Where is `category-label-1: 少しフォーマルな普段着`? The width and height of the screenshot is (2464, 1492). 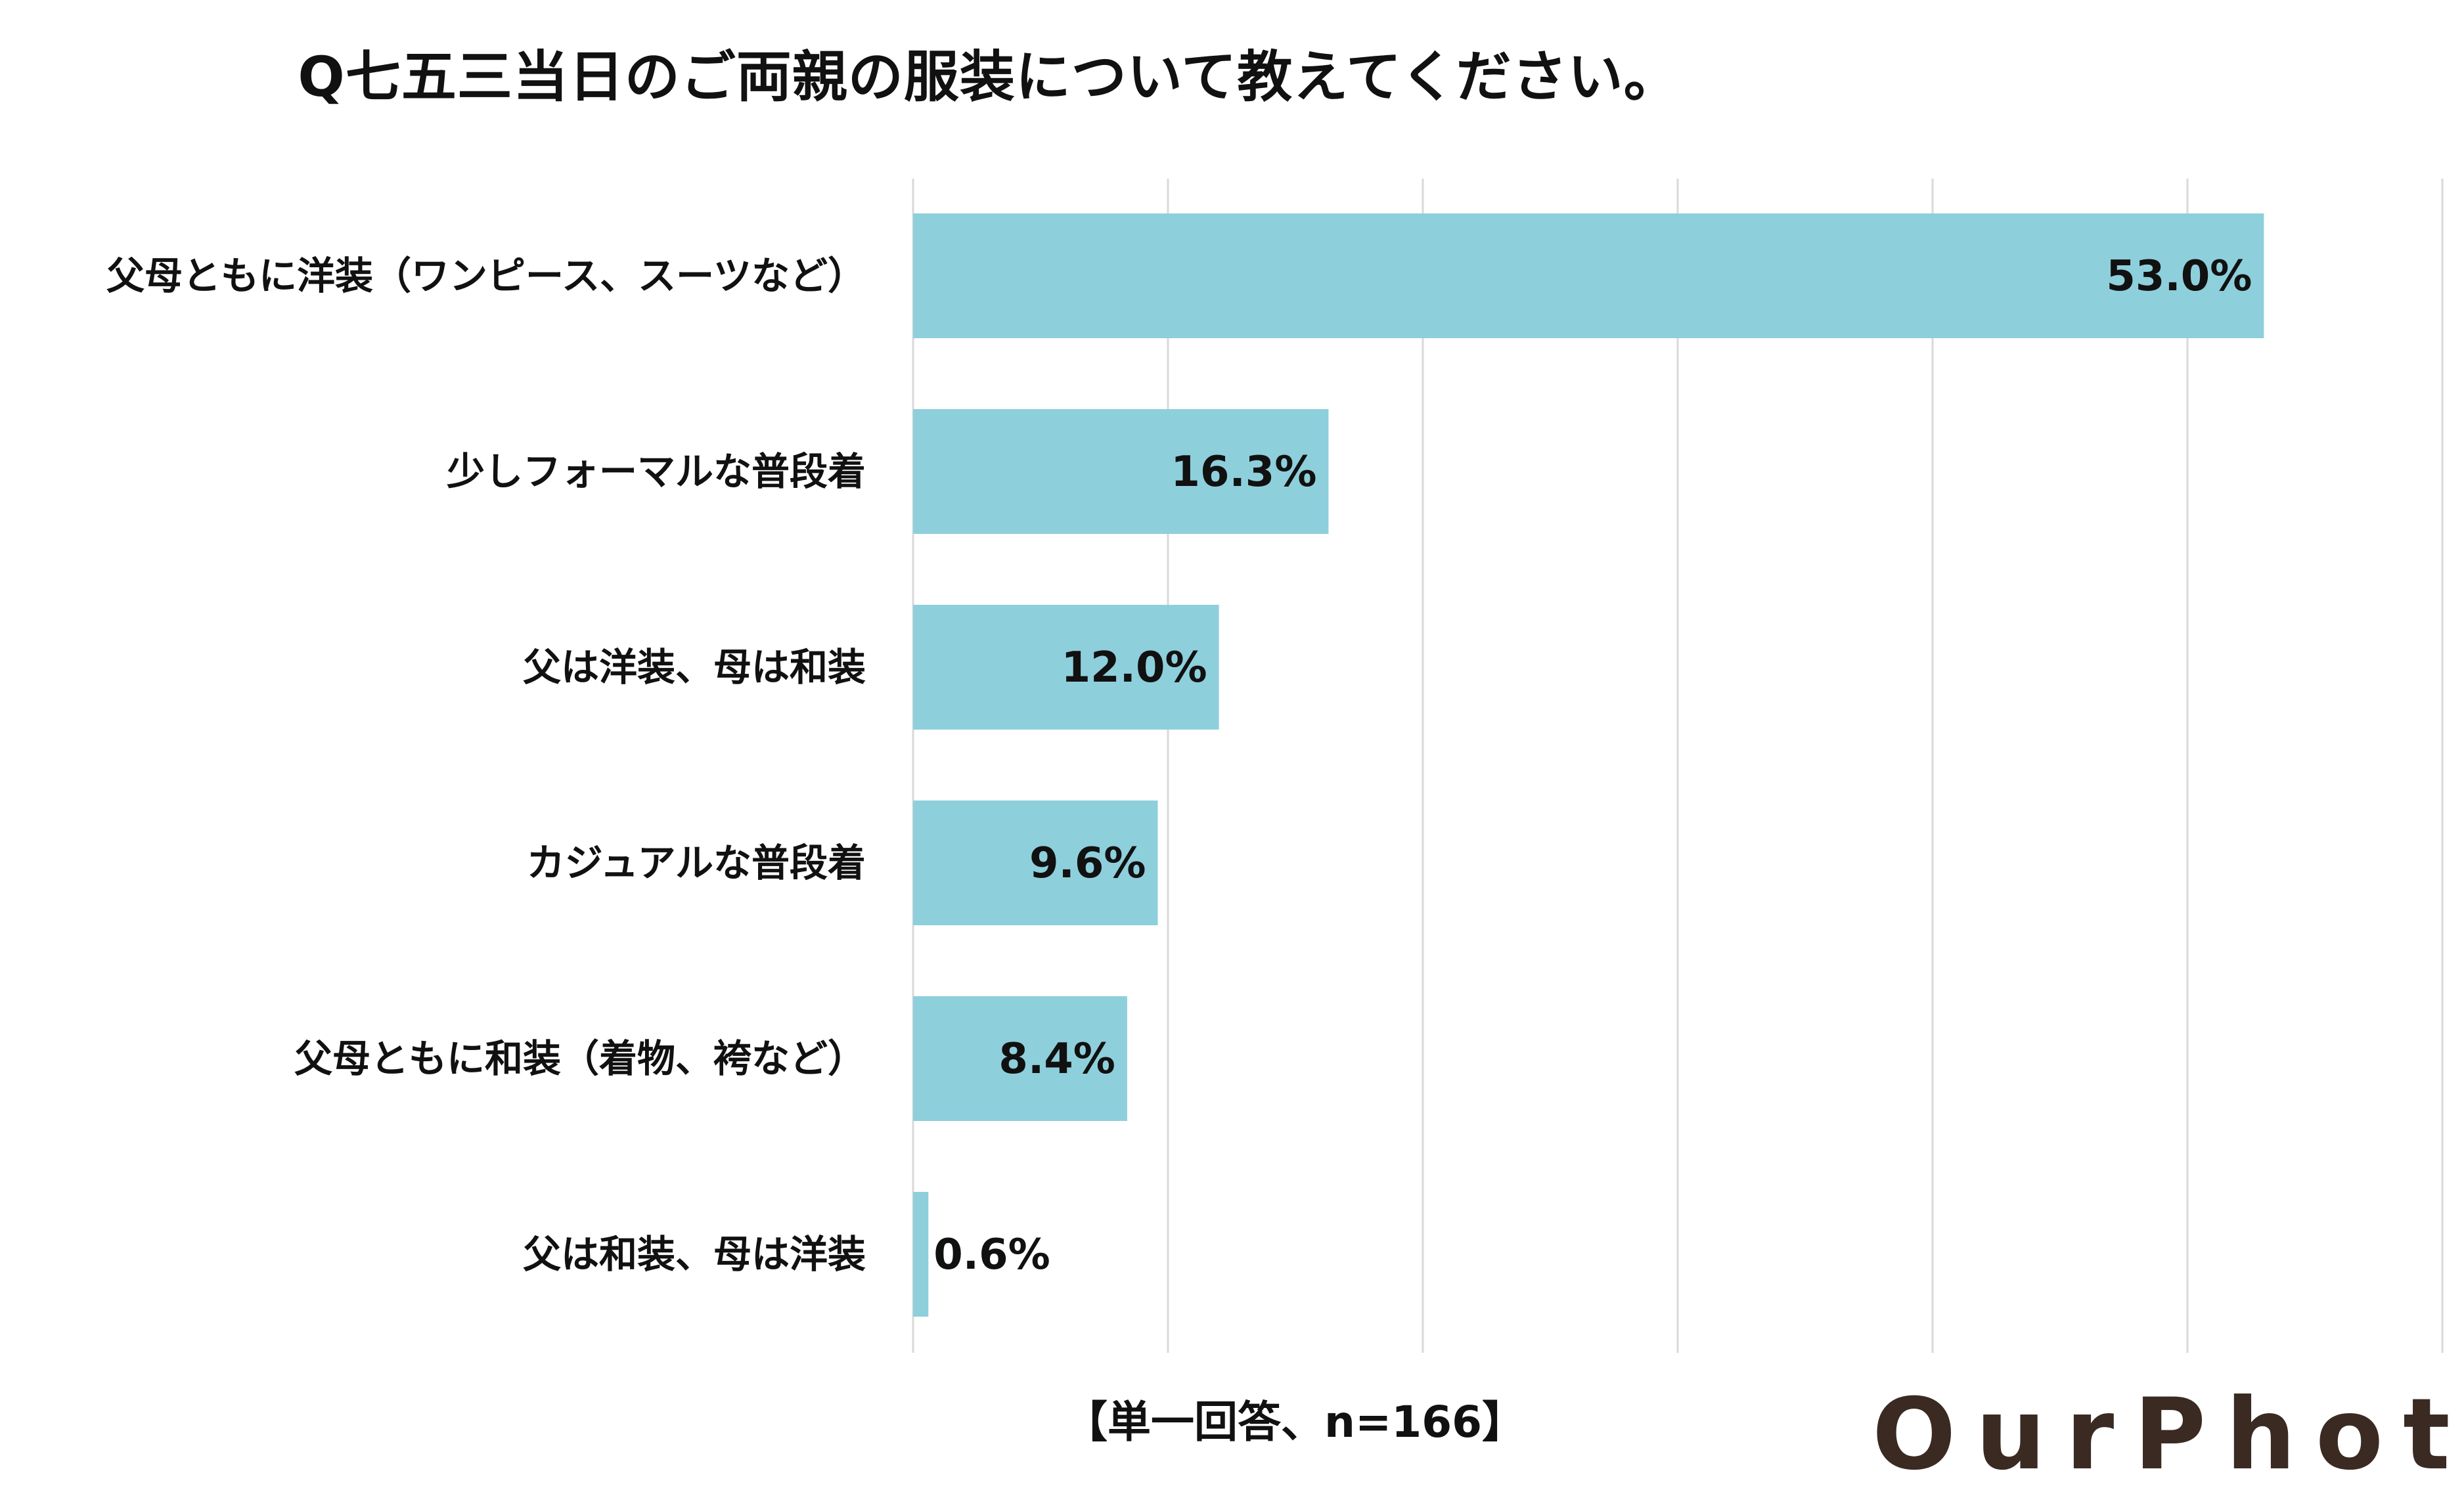 category-label-1: 少しフォーマルな普段着 is located at coordinates (656, 471).